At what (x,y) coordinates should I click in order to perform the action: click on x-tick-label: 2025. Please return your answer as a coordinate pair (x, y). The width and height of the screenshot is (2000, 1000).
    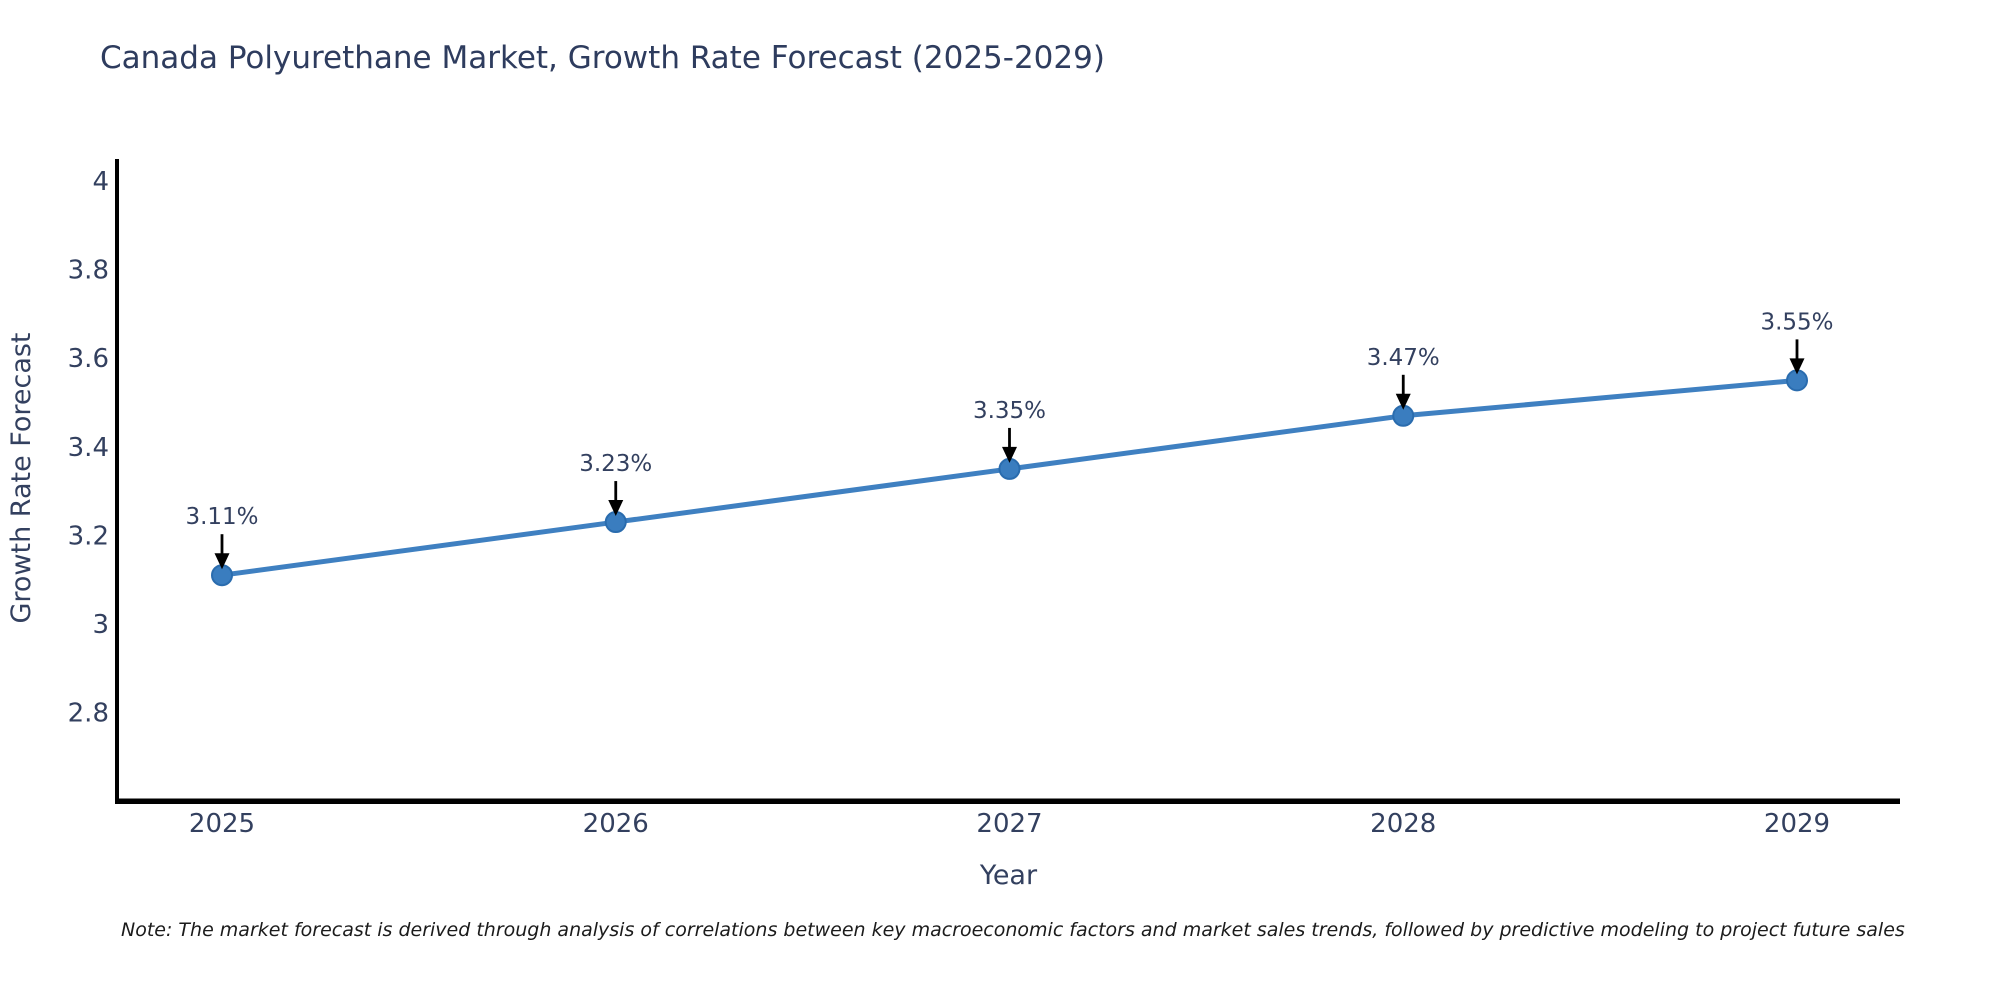
    Looking at the image, I should click on (222, 824).